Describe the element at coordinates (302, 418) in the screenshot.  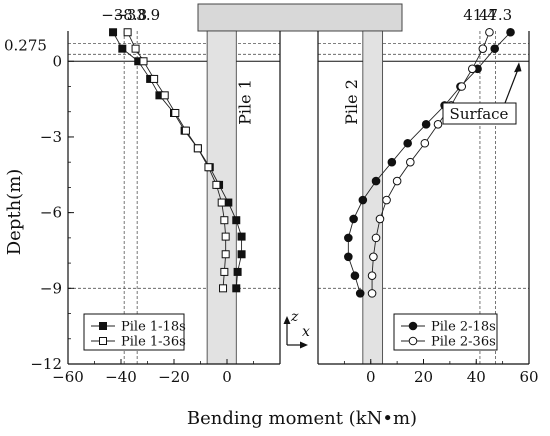
I see `x-axis-label: Bending moment (kN•m)` at that location.